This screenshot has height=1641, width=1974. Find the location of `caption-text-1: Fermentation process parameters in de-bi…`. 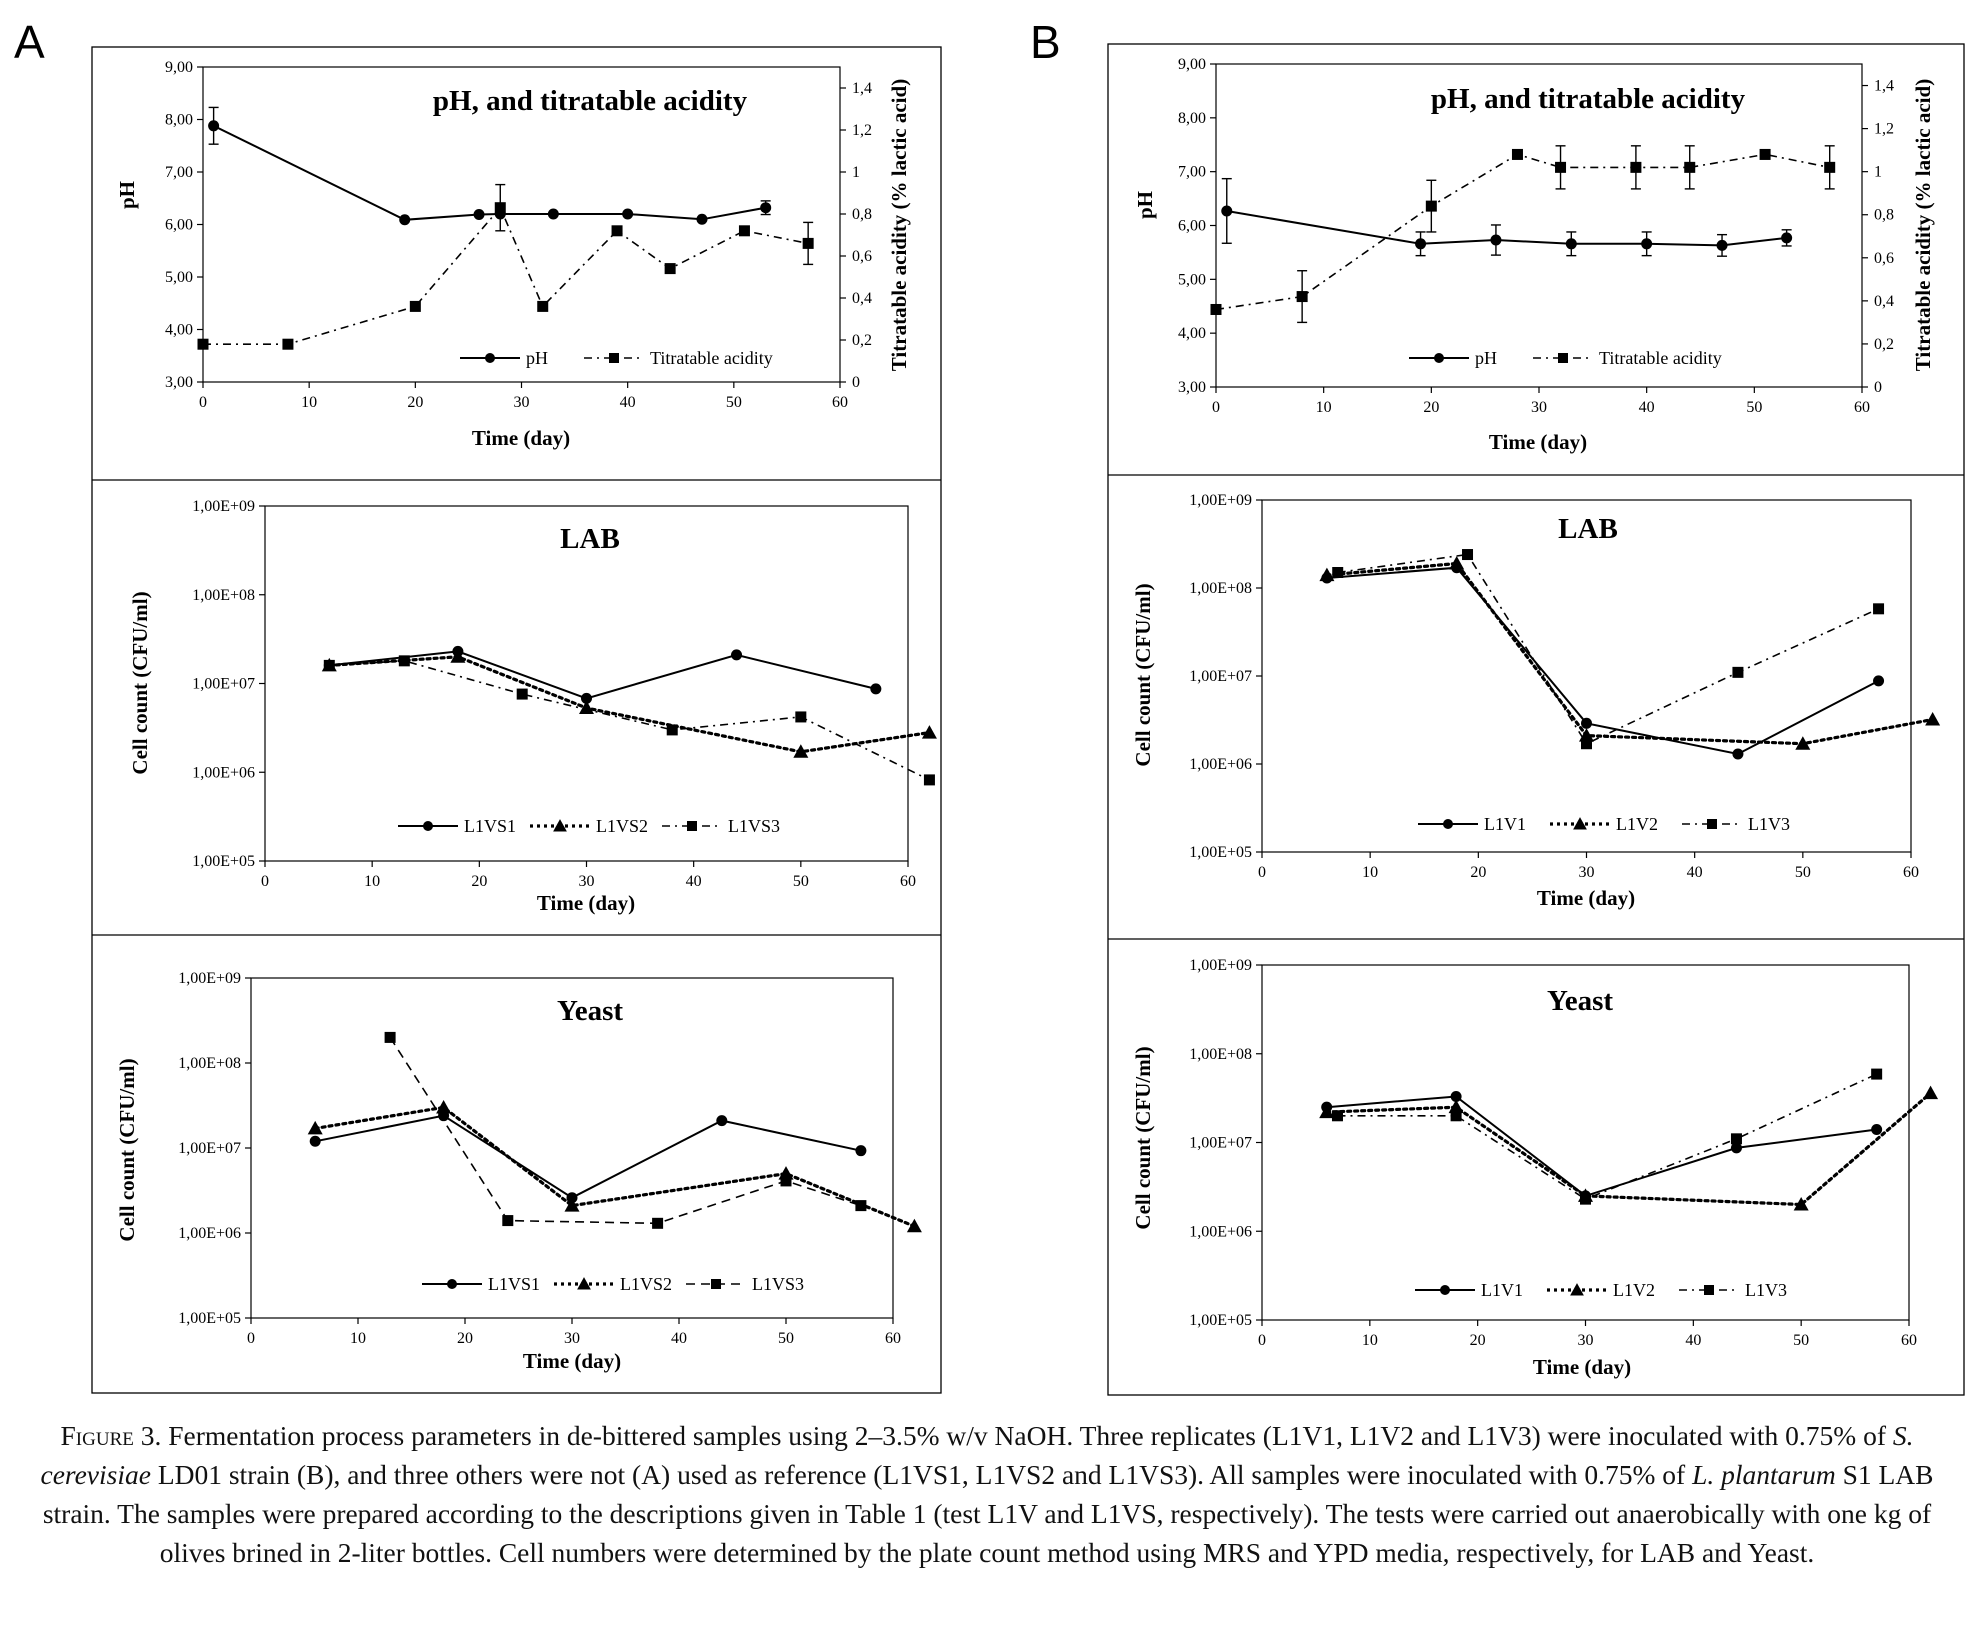

caption-text-1: Fermentation process parameters in de-bi… is located at coordinates (1027, 1435).